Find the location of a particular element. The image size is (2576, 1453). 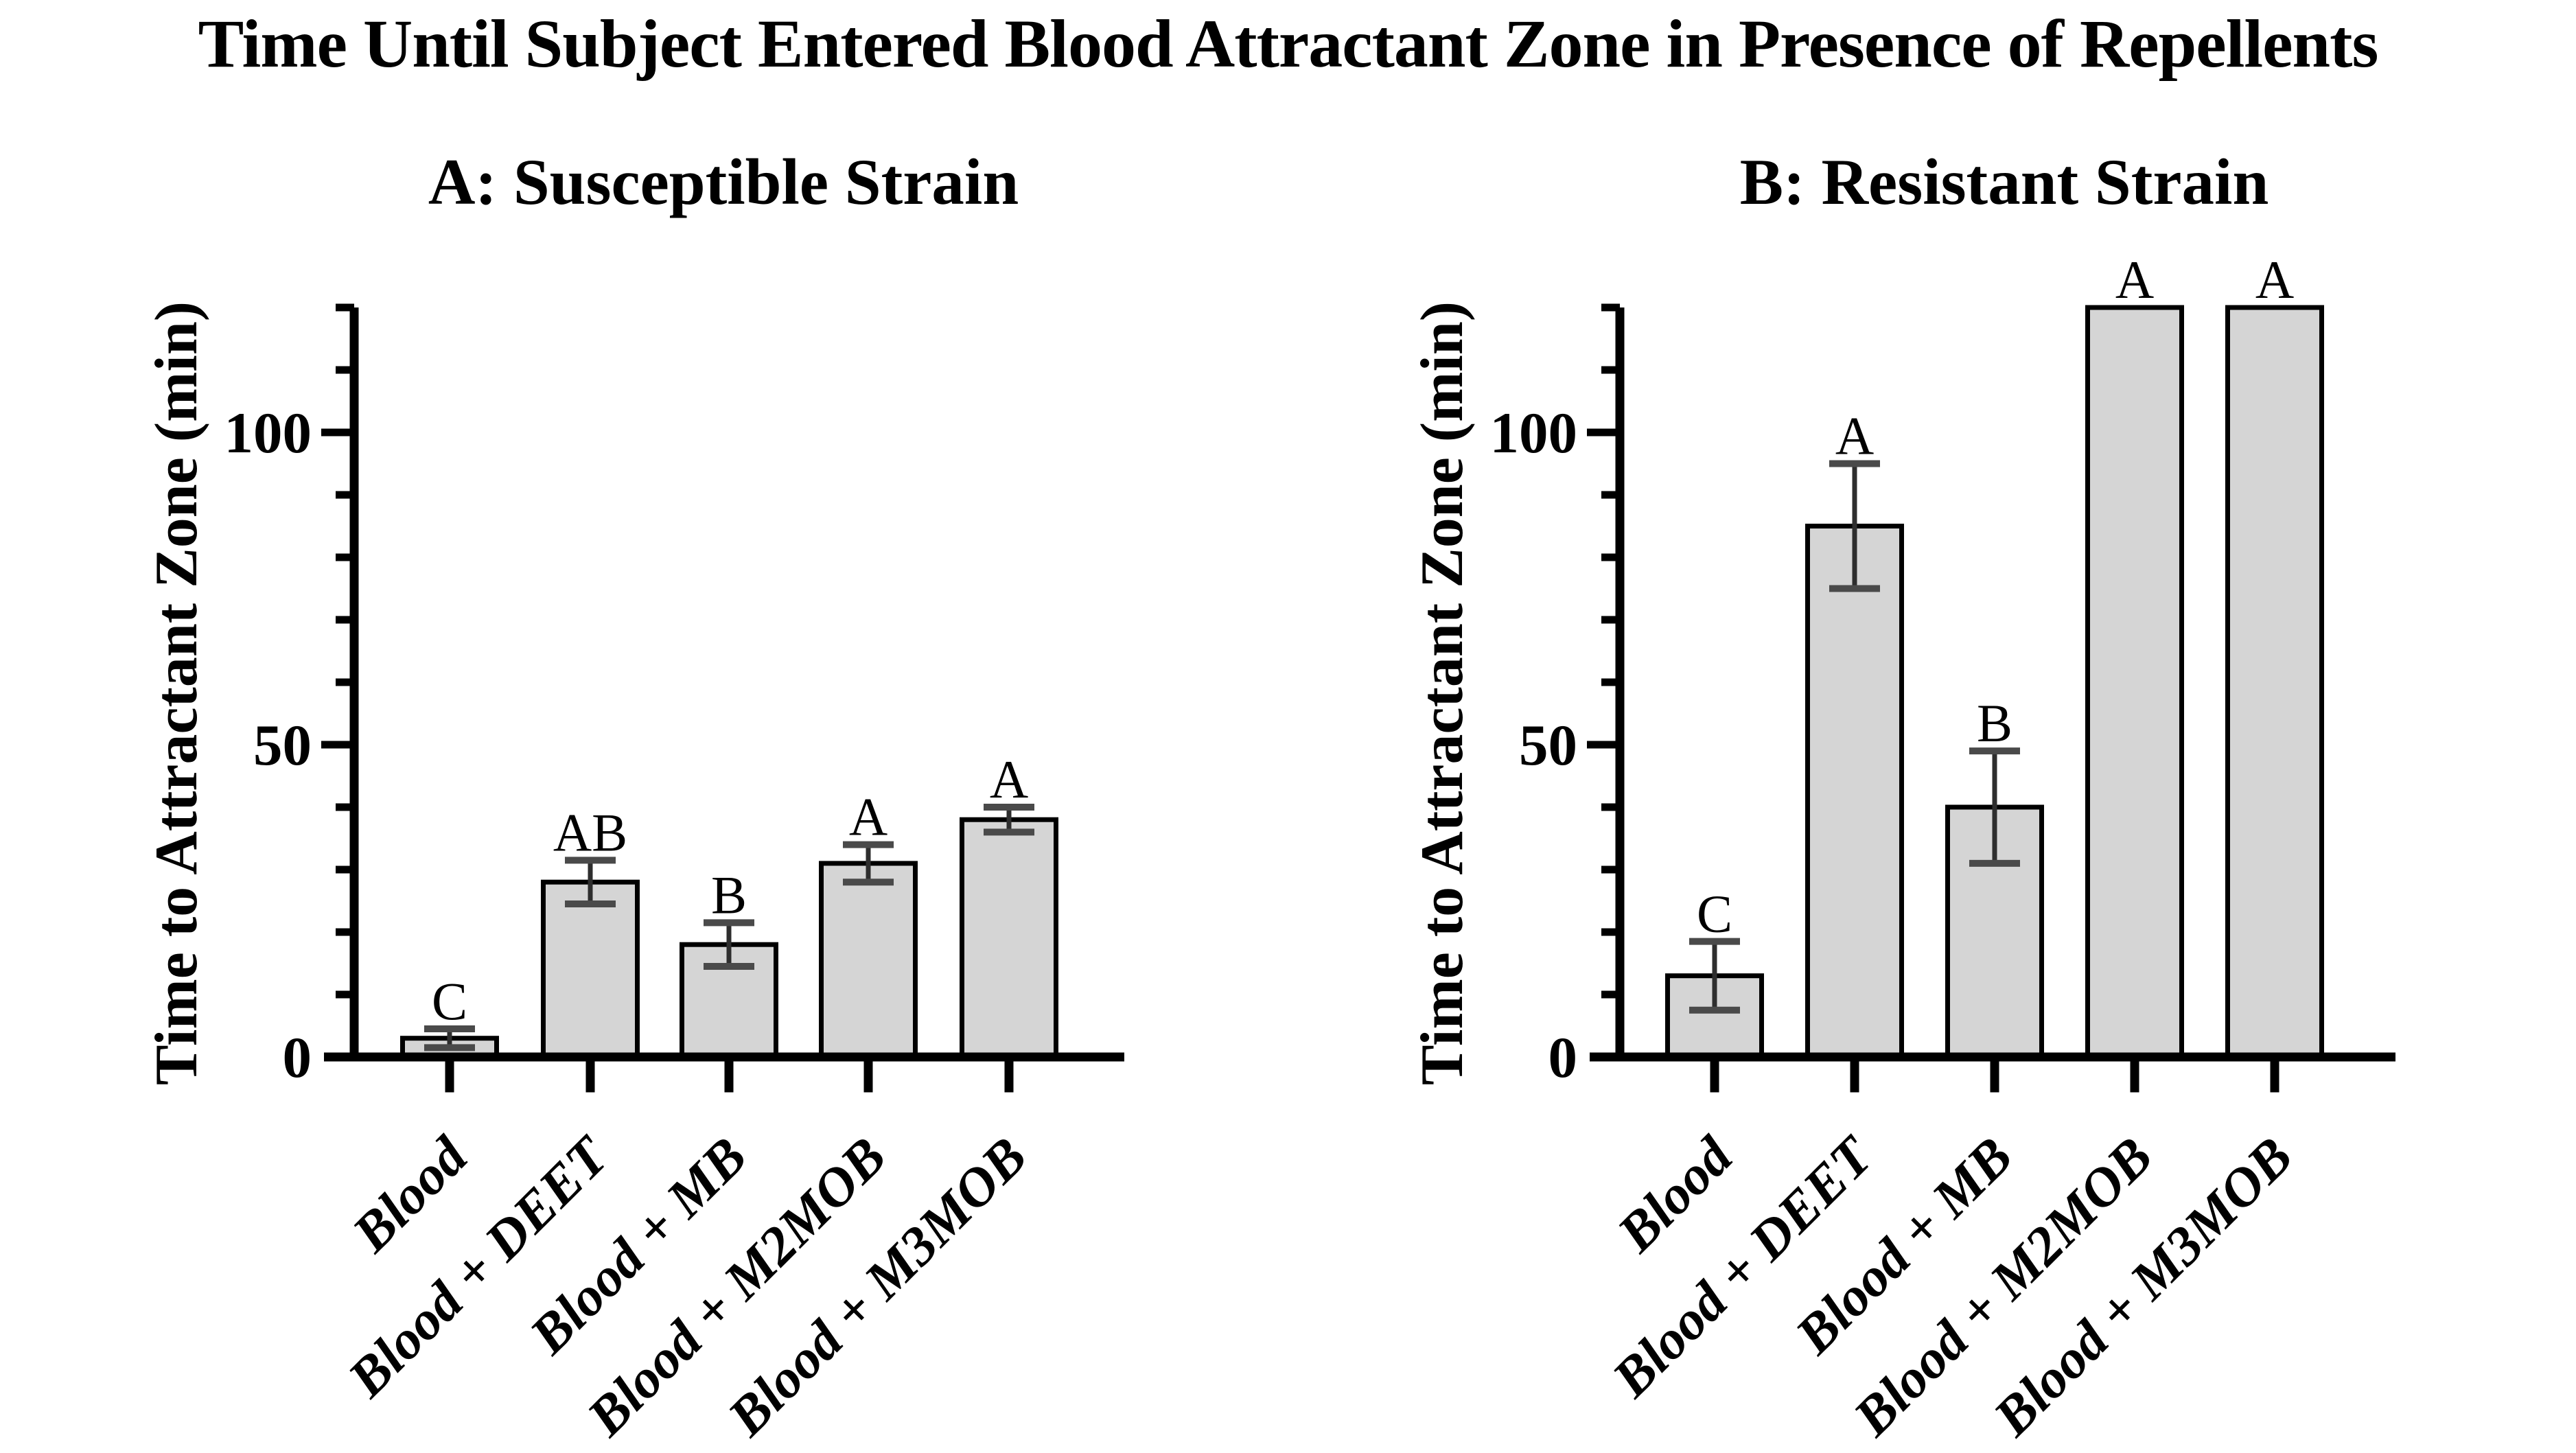

panel-a-title: A: Susceptible Strain is located at coordinates (723, 182).